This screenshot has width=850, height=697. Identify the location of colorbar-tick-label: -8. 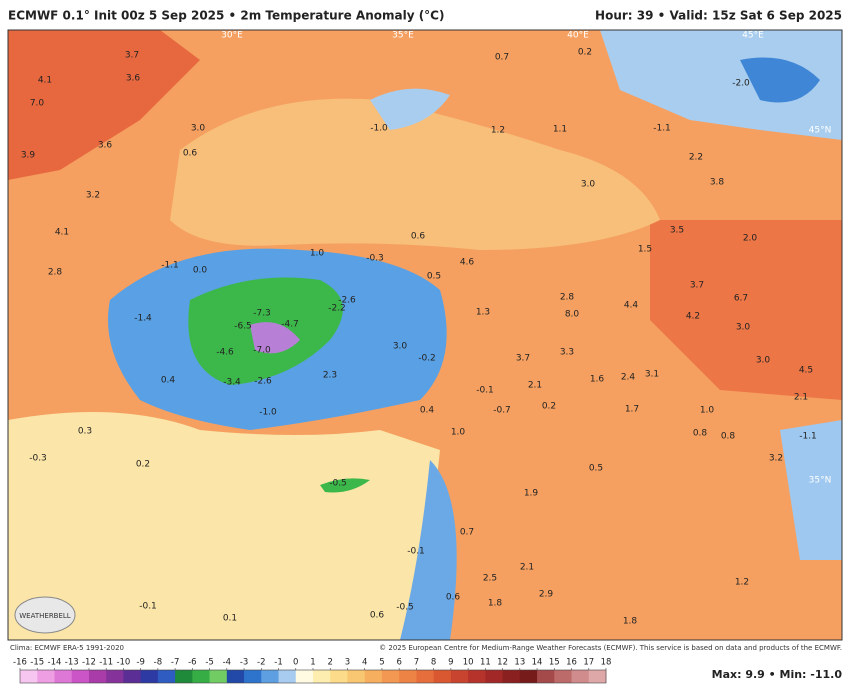
(158, 663).